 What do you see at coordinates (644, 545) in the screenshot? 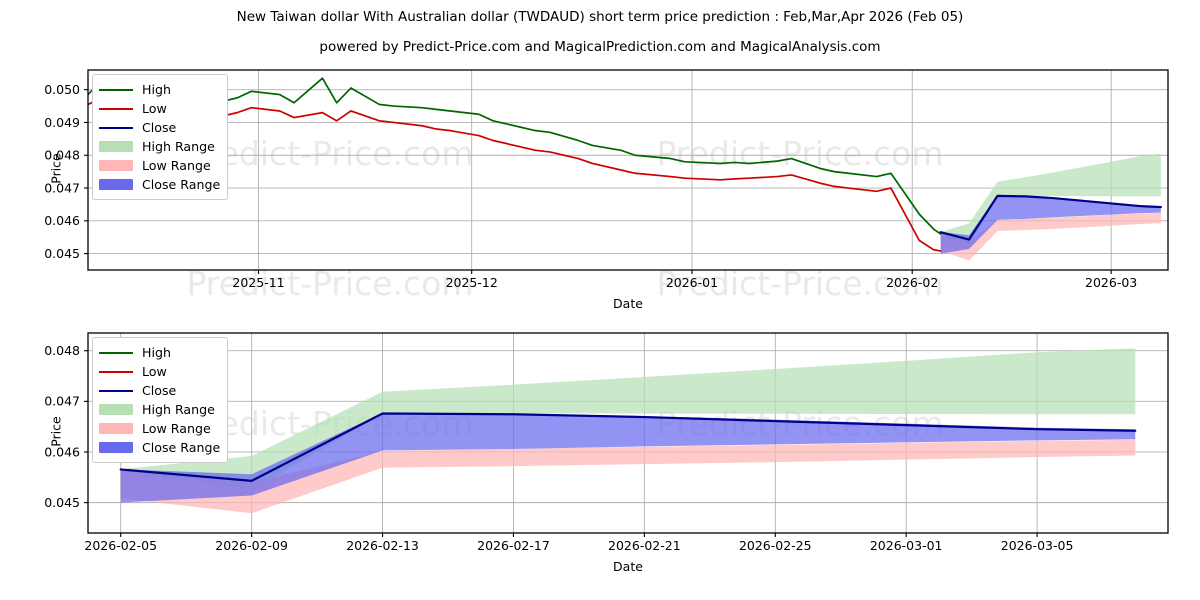
I see `svg-text: 2026-02-21` at bounding box center [644, 545].